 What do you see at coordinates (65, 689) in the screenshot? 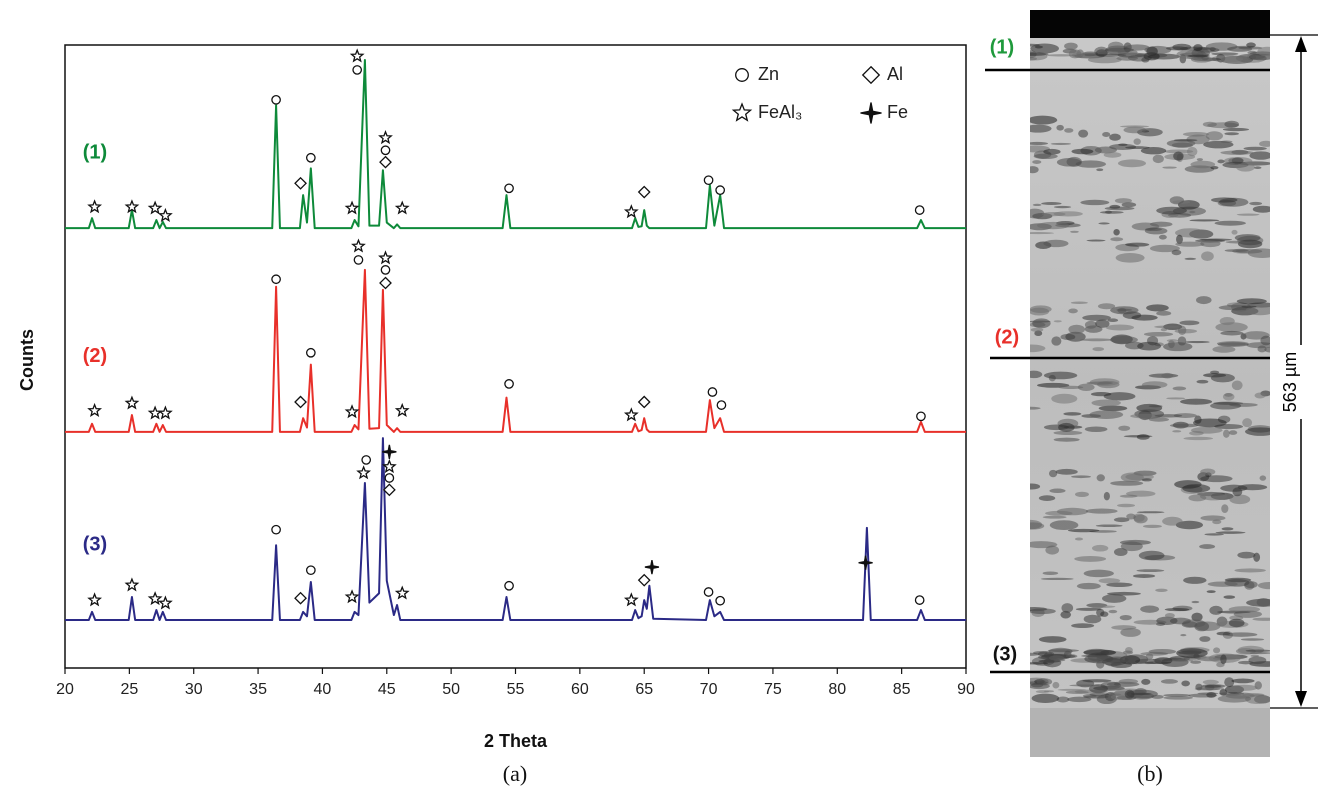
I see `x-tick-label: 20` at bounding box center [65, 689].